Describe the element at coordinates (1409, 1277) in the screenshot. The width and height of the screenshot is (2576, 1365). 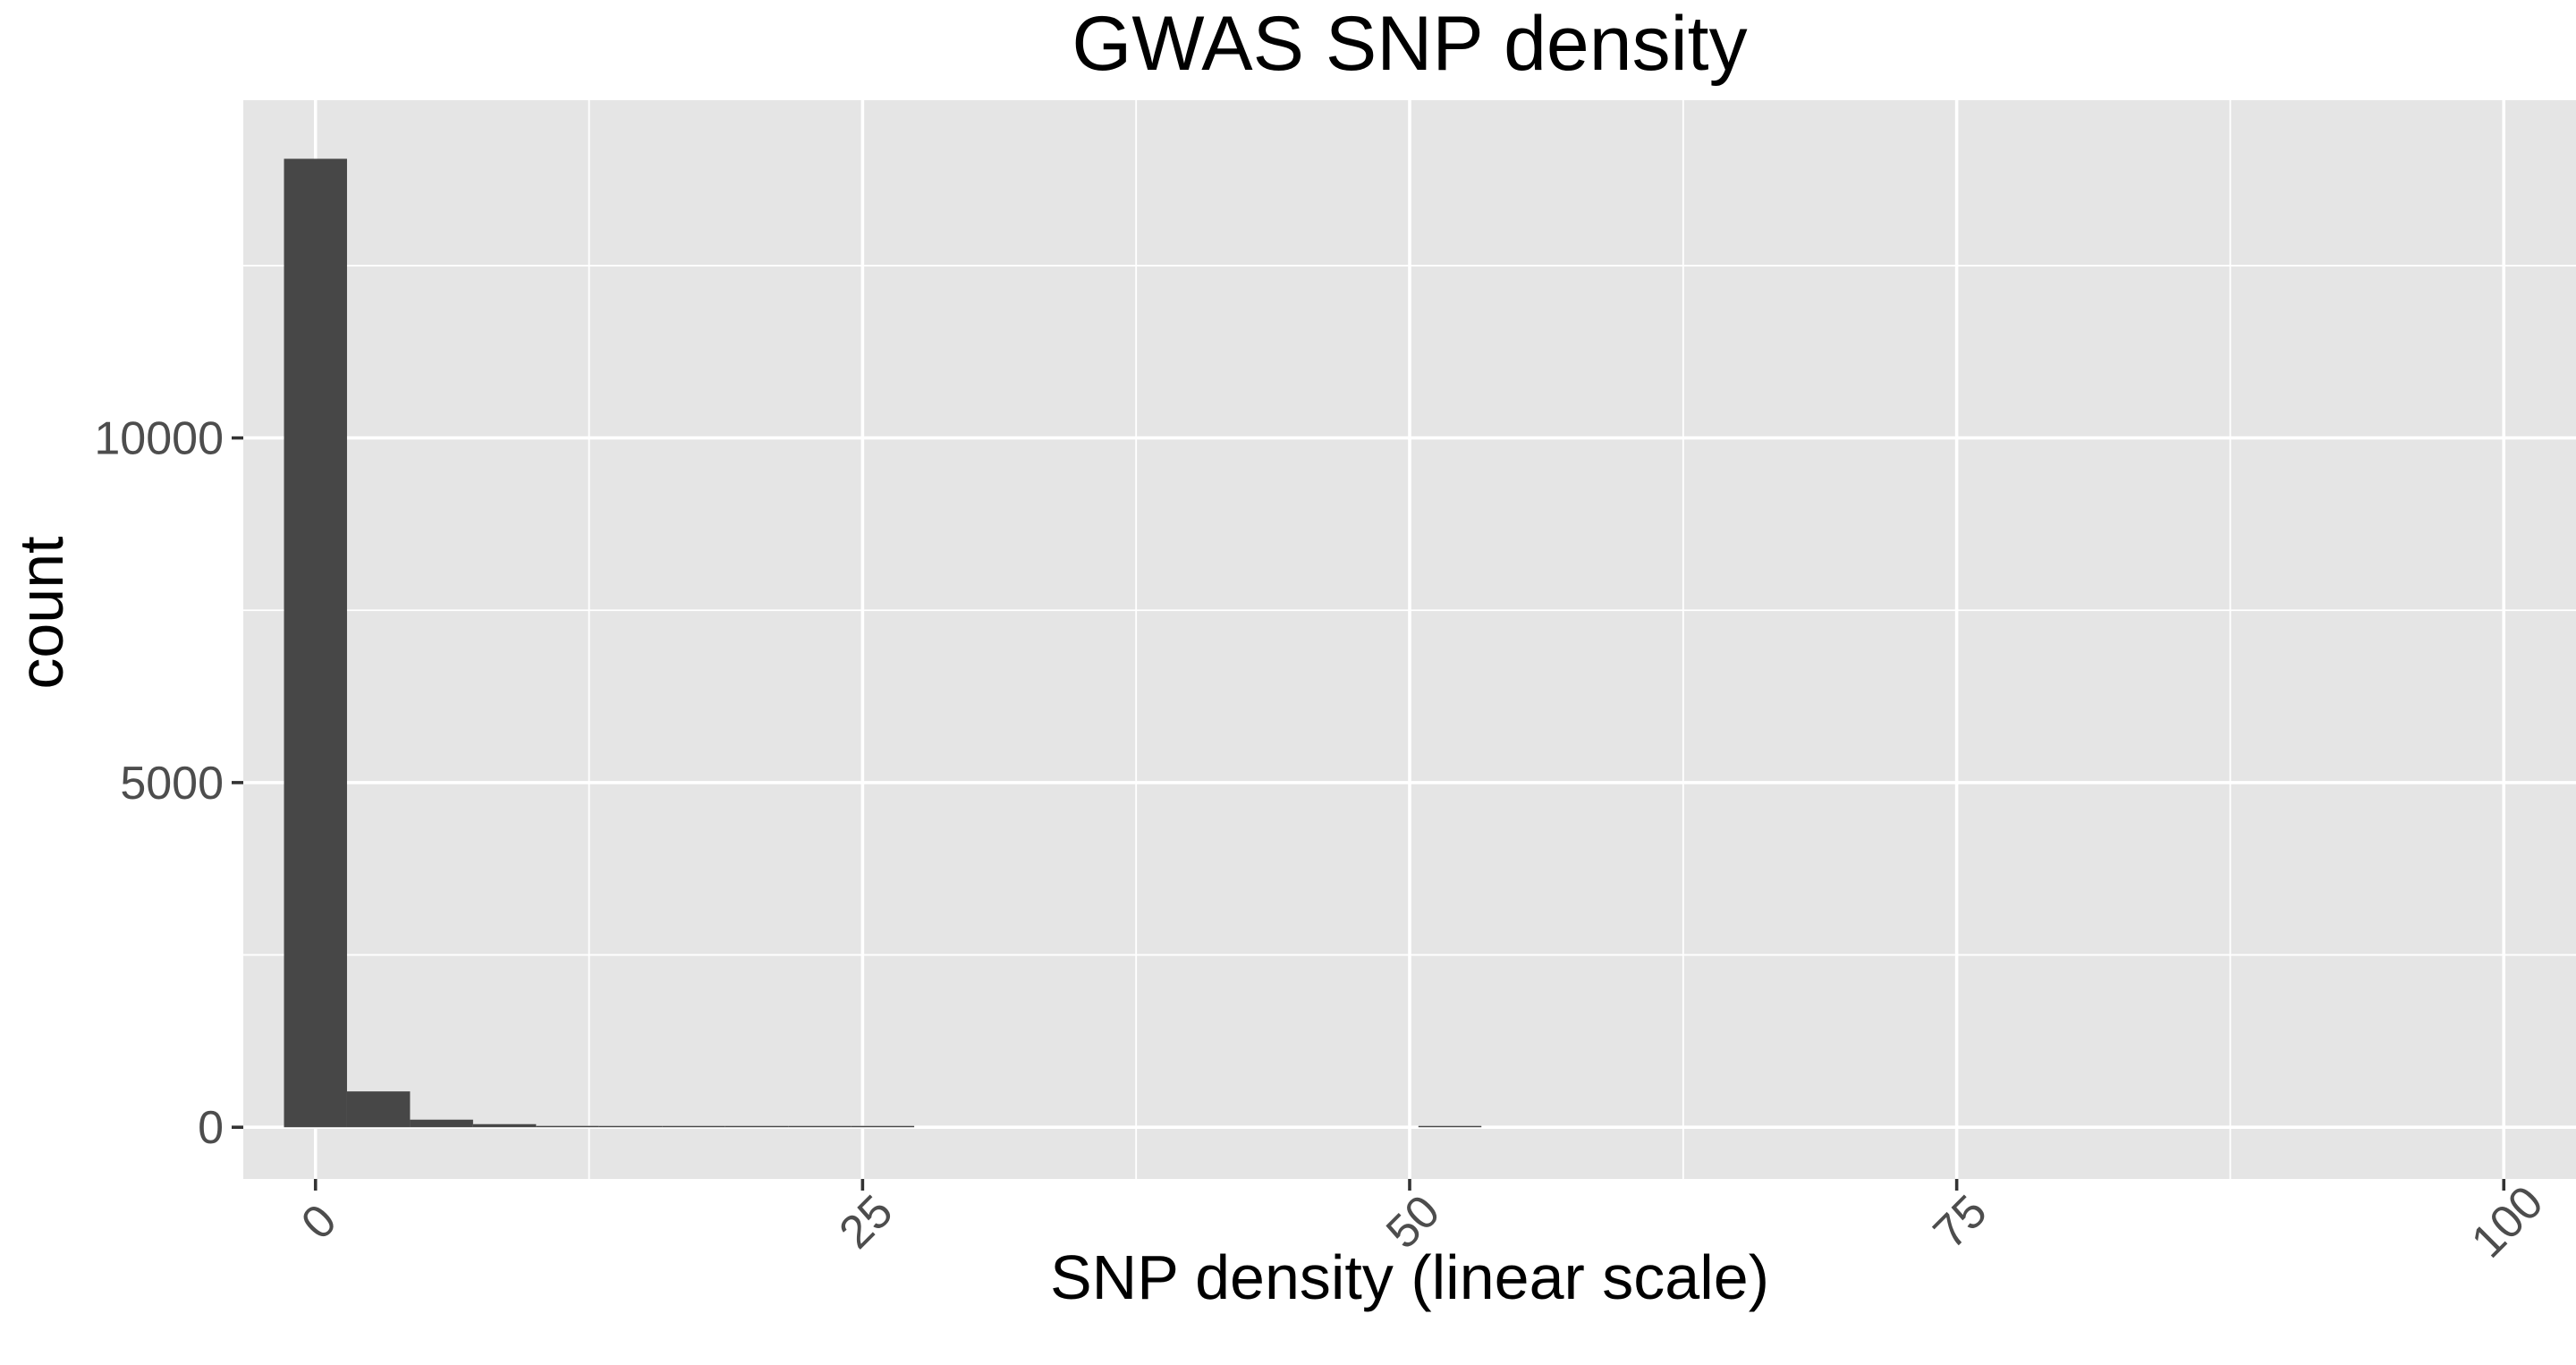
I see `x-axis-title: SNP density (linear scale)` at that location.